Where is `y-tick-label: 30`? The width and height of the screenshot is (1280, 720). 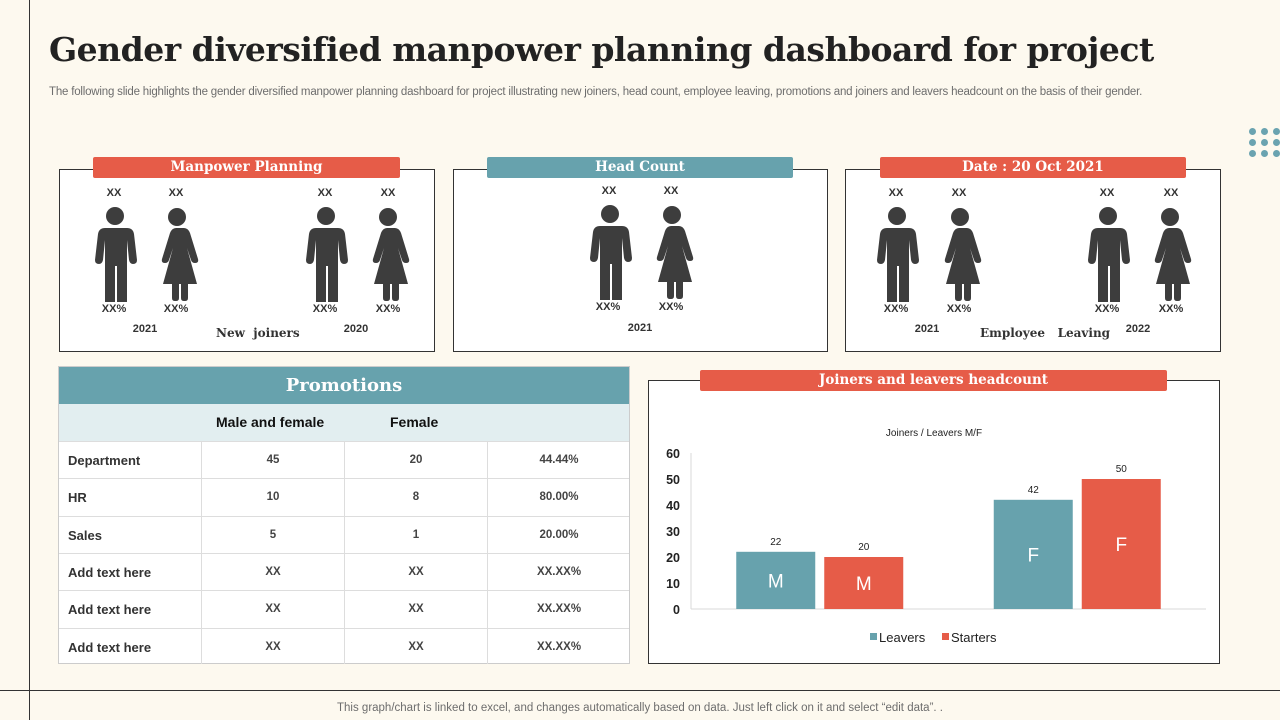
y-tick-label: 30 is located at coordinates (673, 532).